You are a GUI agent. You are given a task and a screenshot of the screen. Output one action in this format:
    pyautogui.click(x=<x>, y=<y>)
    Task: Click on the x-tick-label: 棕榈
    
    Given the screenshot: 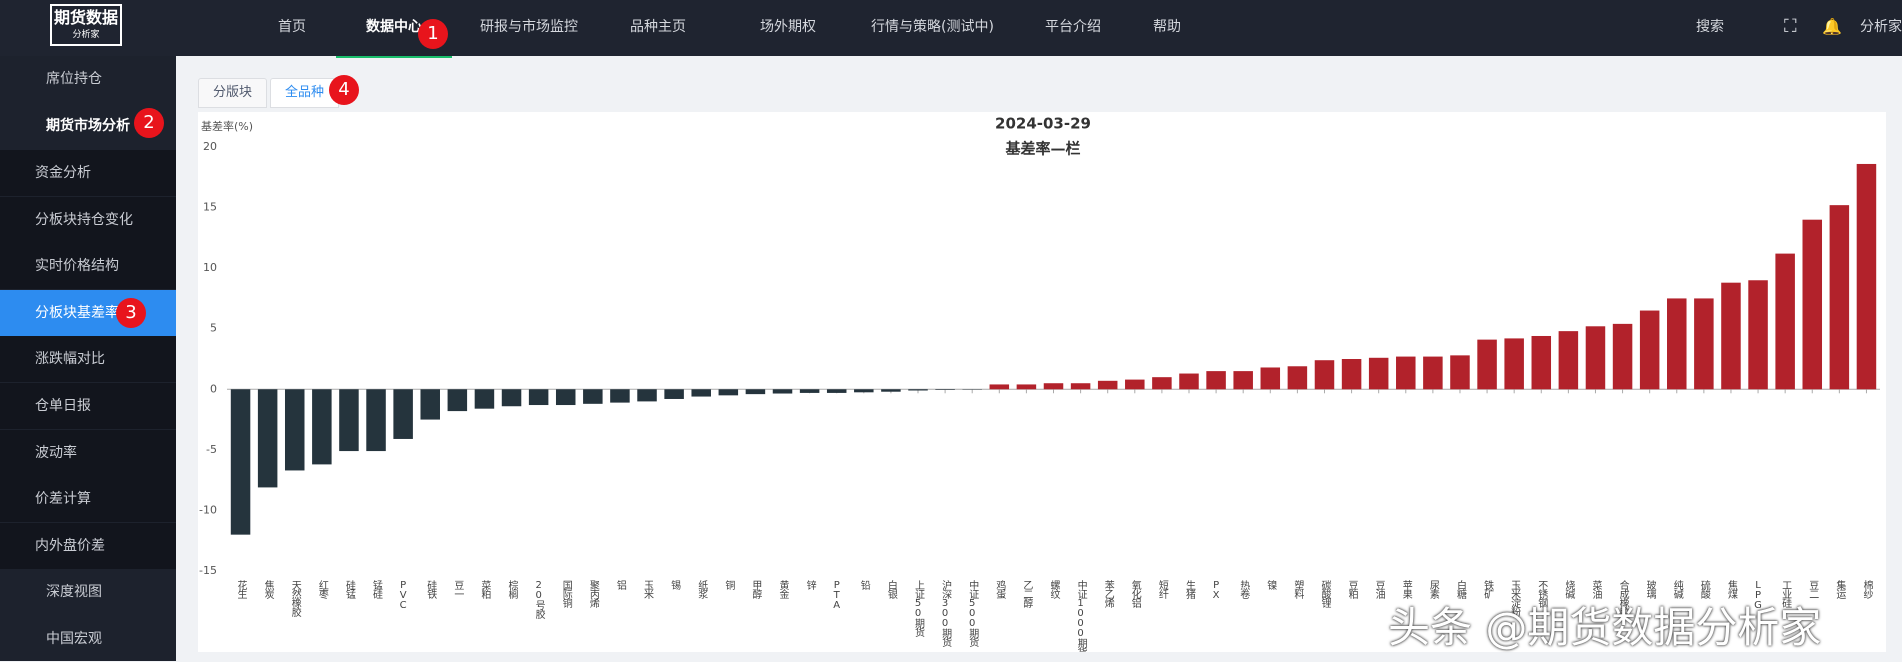 What is the action you would take?
    pyautogui.click(x=512, y=589)
    